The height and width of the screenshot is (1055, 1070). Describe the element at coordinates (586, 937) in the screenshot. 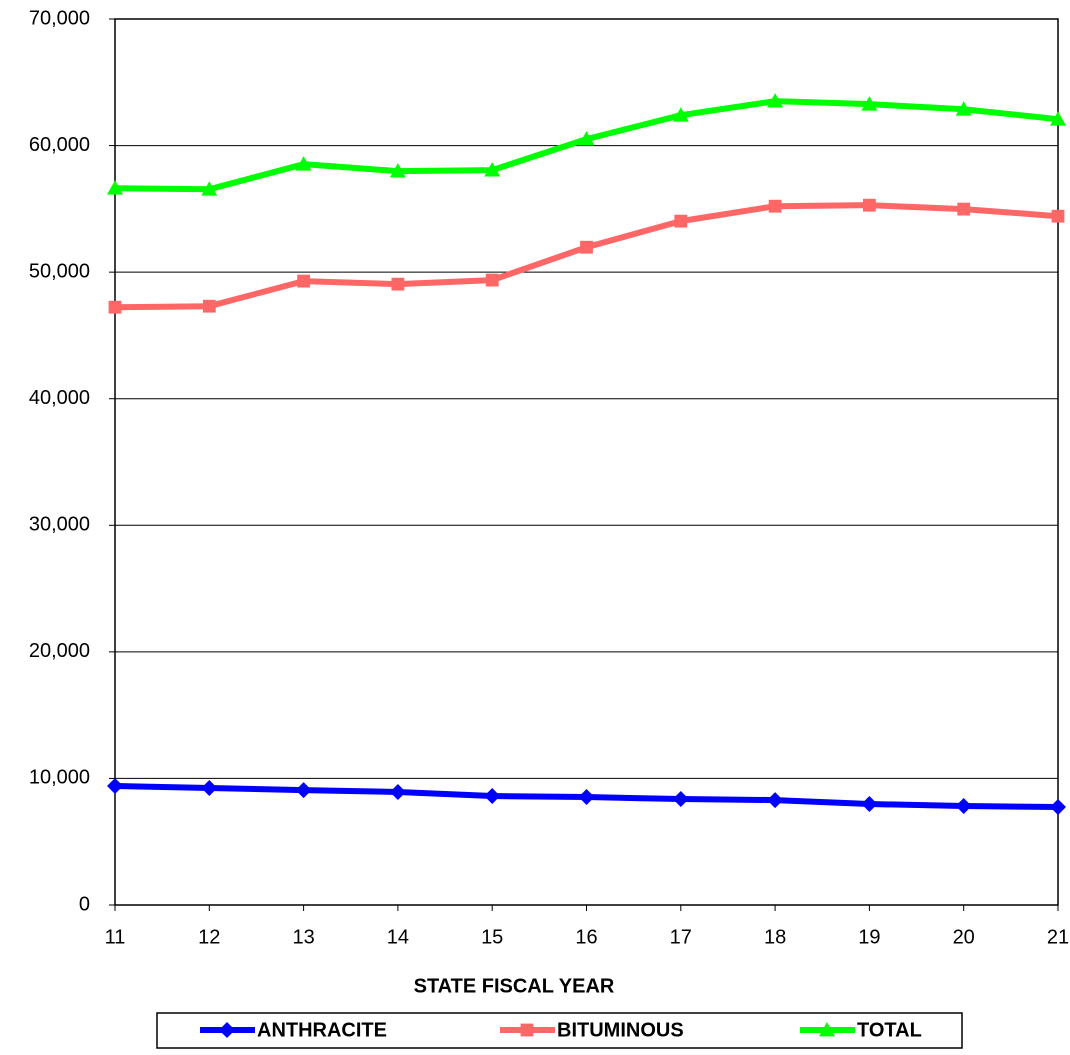

I see `x-tick-label: 16` at that location.